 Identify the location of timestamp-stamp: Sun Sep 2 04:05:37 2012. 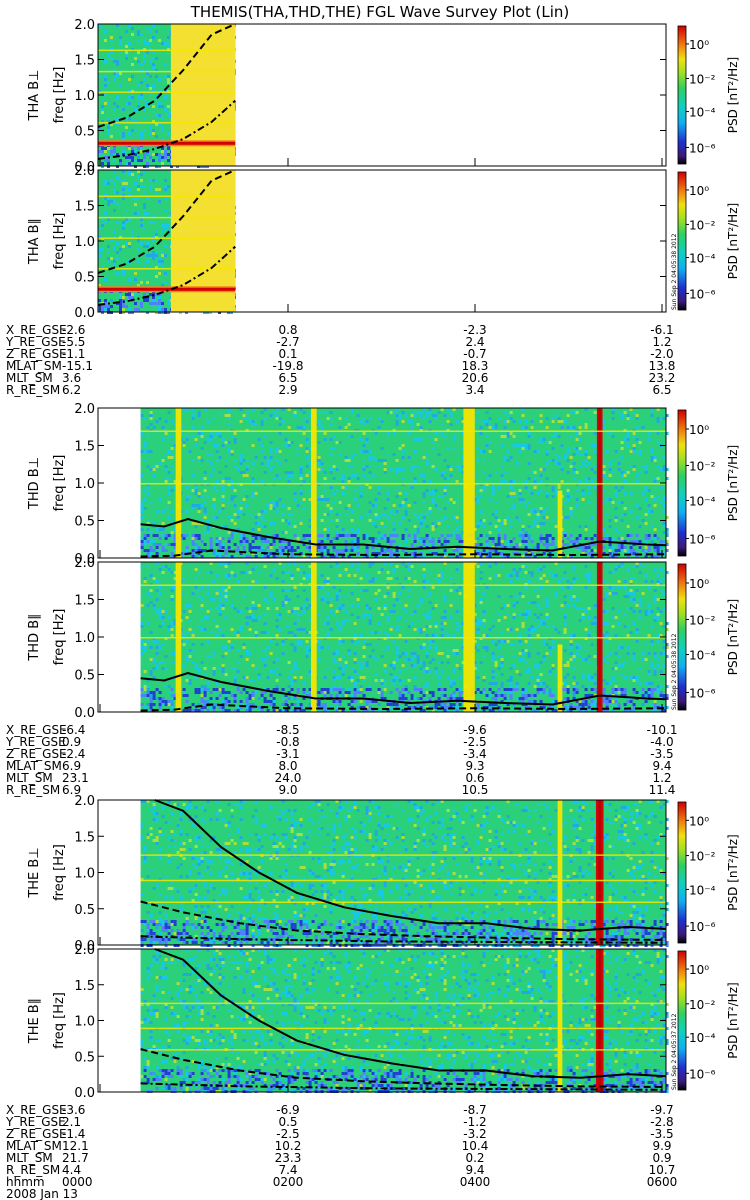
(674, 1051).